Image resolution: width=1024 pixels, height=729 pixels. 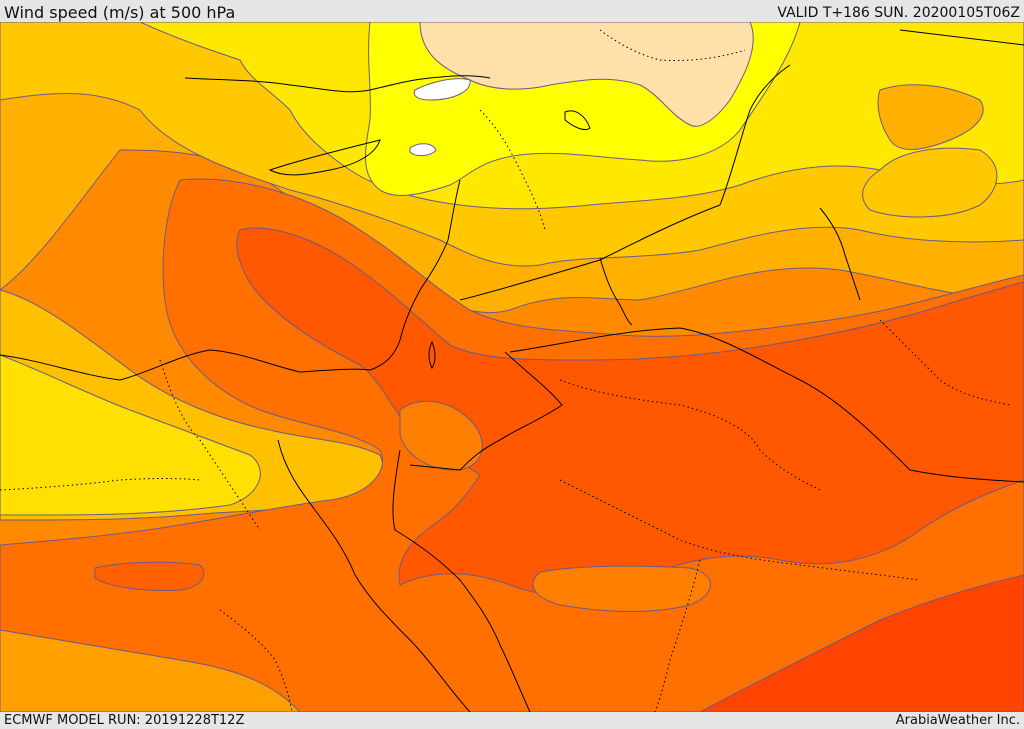 What do you see at coordinates (930, 182) in the screenshot?
I see `patch-ne-gold` at bounding box center [930, 182].